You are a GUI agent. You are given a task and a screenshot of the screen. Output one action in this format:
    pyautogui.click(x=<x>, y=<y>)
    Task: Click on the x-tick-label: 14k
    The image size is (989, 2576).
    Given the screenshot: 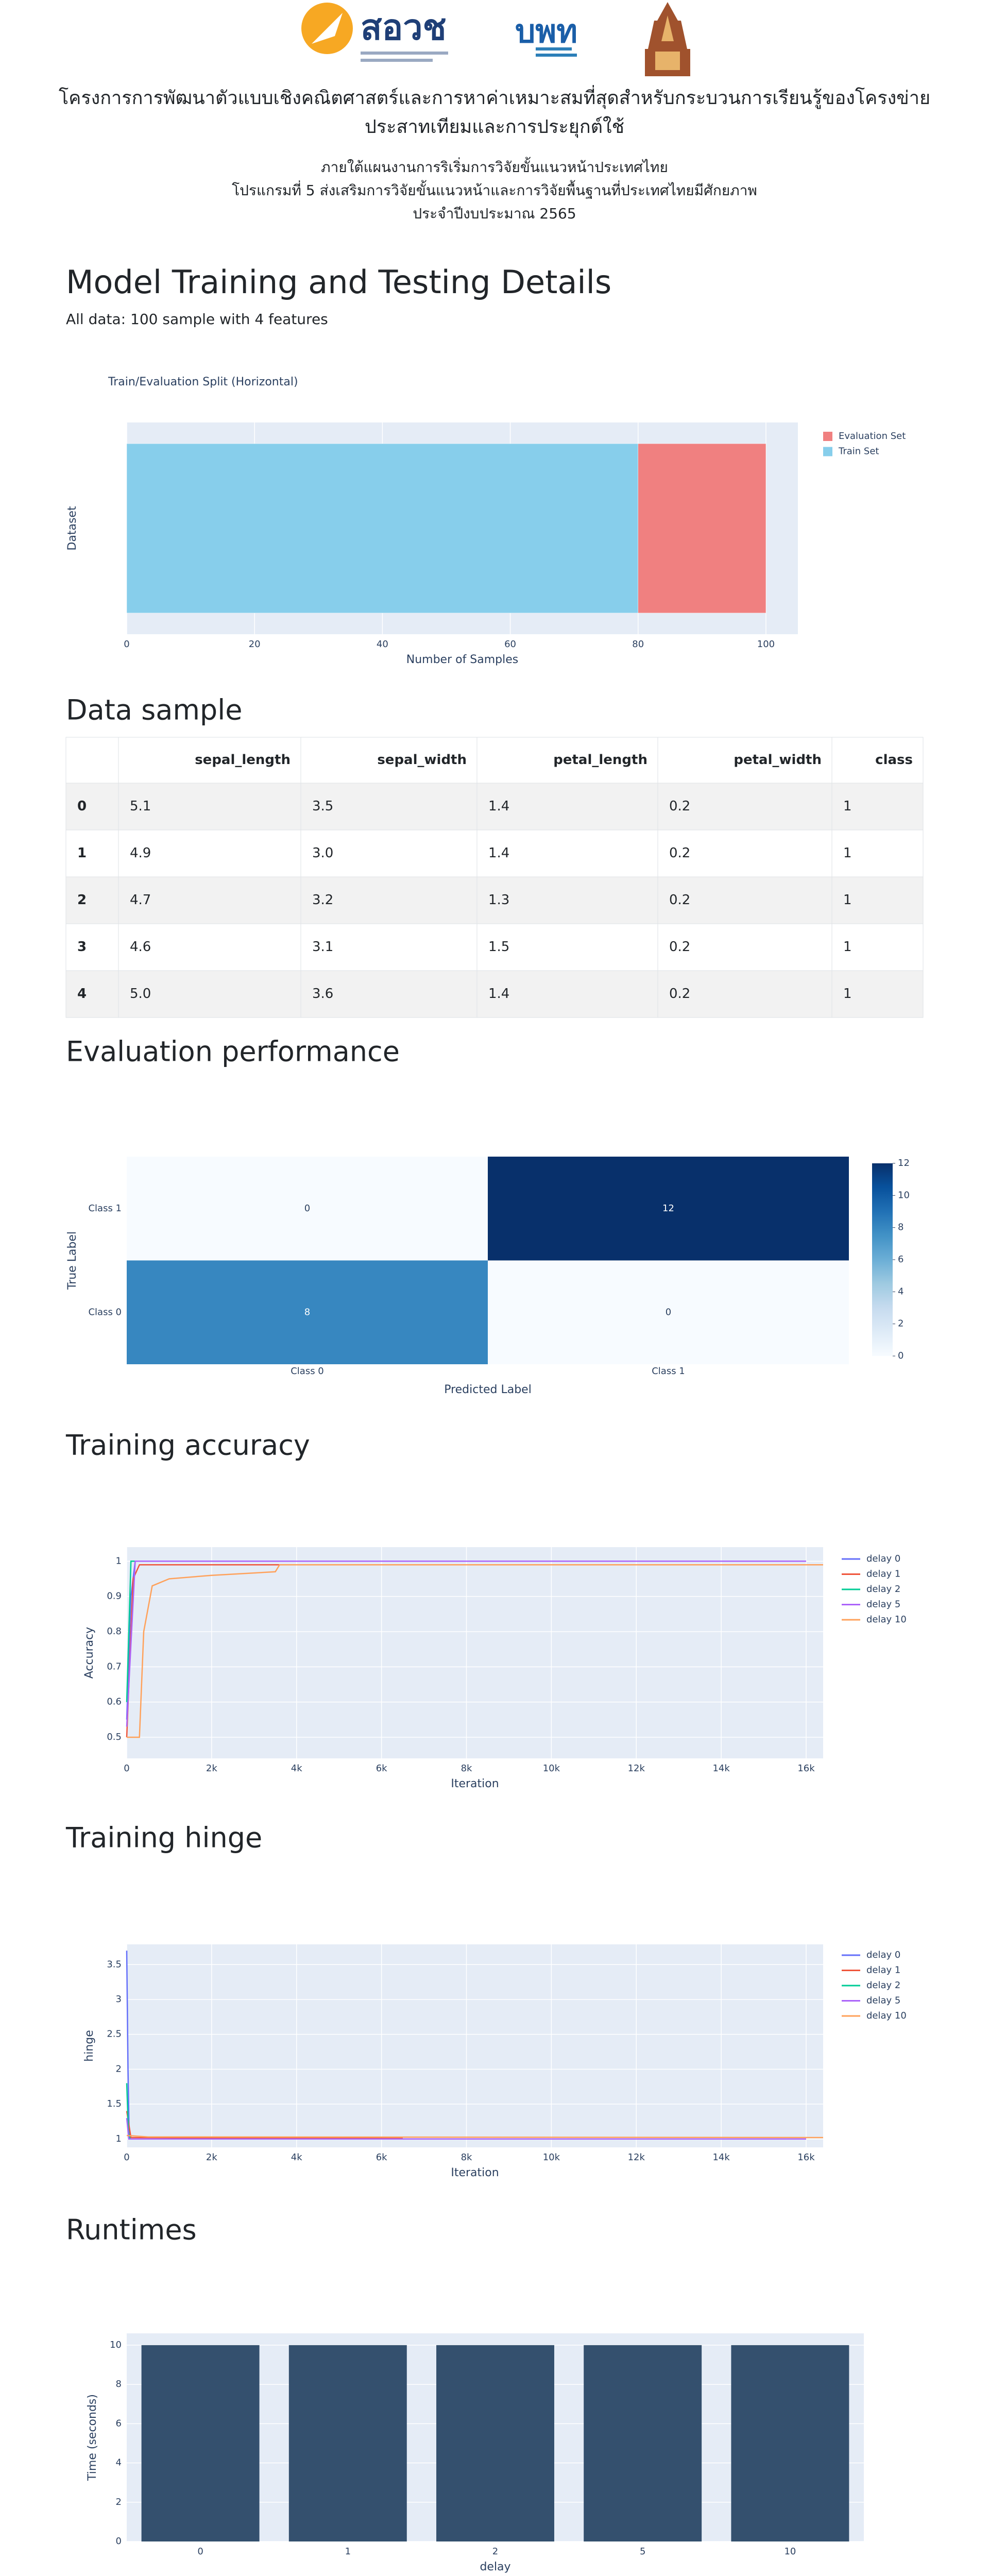 What is the action you would take?
    pyautogui.click(x=721, y=2157)
    